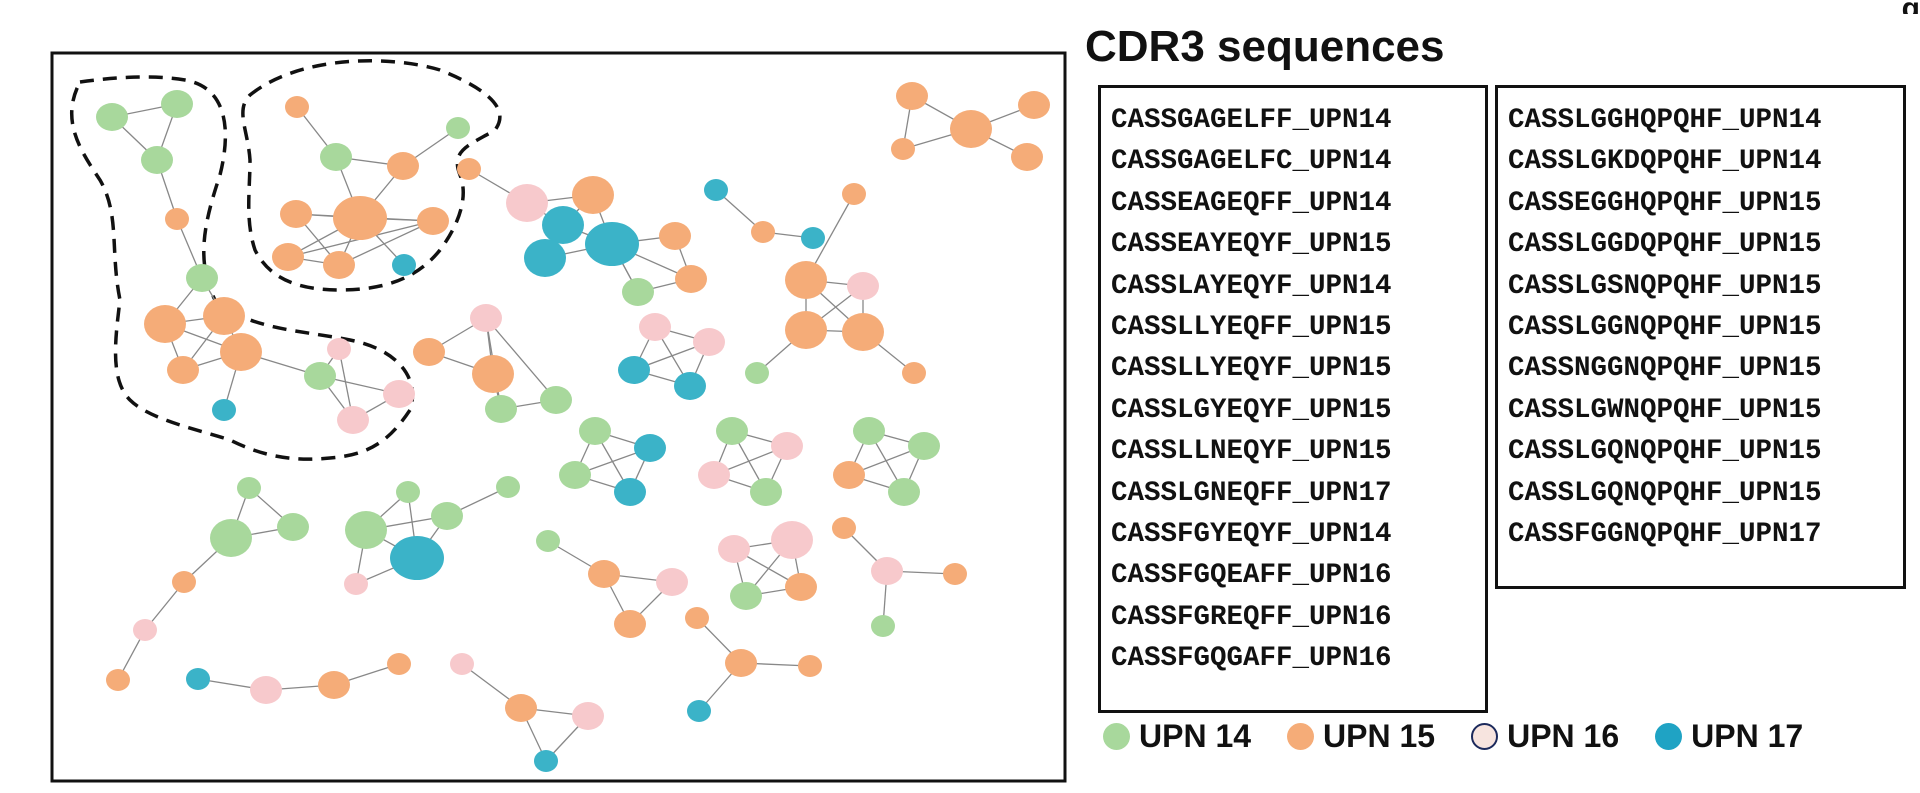 Image resolution: width=1920 pixels, height=793 pixels. What do you see at coordinates (1665, 535) in the screenshot?
I see `sequence-item: CASSFGGNQPQHF_UPN17` at bounding box center [1665, 535].